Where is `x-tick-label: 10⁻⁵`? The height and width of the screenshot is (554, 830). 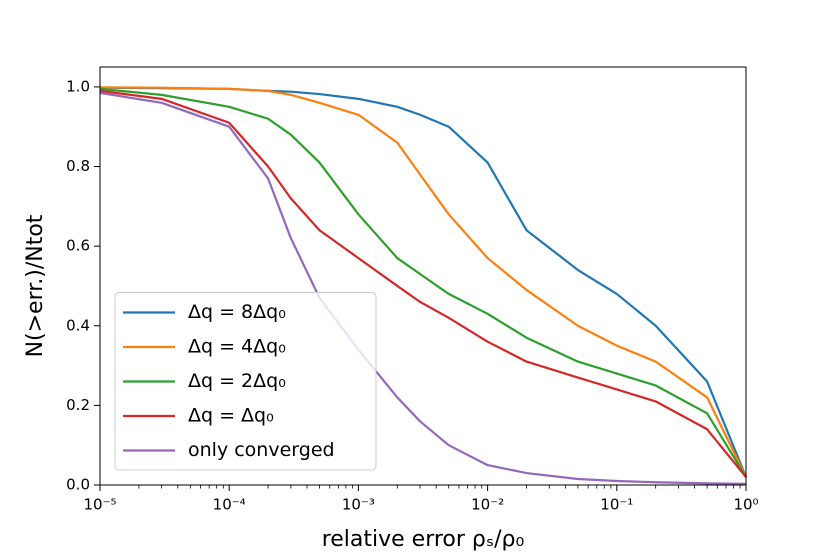
x-tick-label: 10⁻⁵ is located at coordinates (99, 505).